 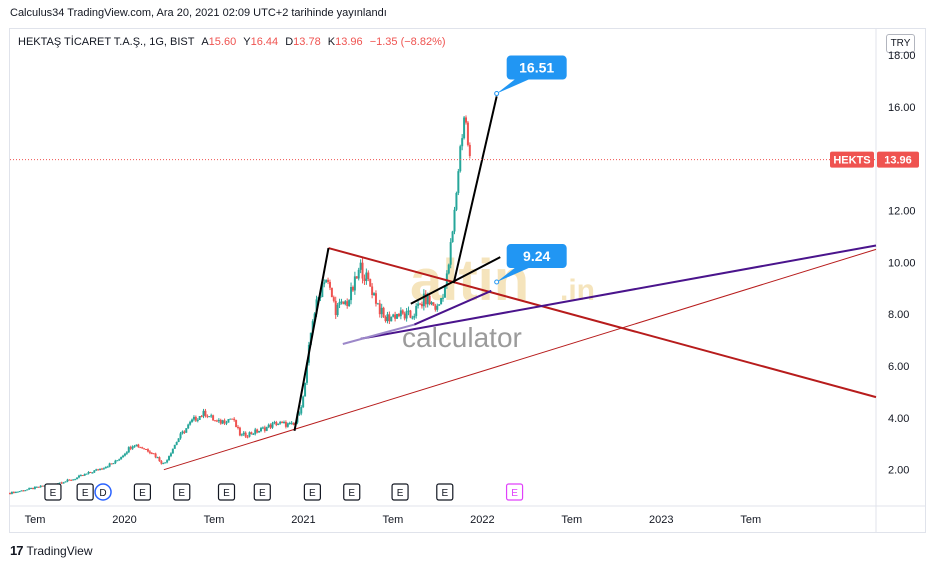 I want to click on y-tick-label: 12.00, so click(x=902, y=211).